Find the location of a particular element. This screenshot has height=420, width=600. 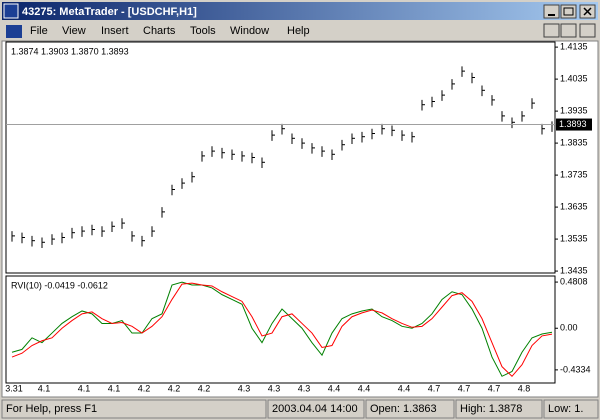

maximize-button is located at coordinates (568, 11).